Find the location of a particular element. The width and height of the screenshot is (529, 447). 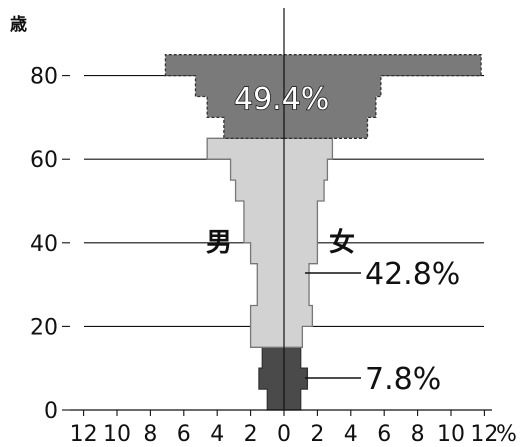

annotation-children: 7.8% is located at coordinates (403, 379).